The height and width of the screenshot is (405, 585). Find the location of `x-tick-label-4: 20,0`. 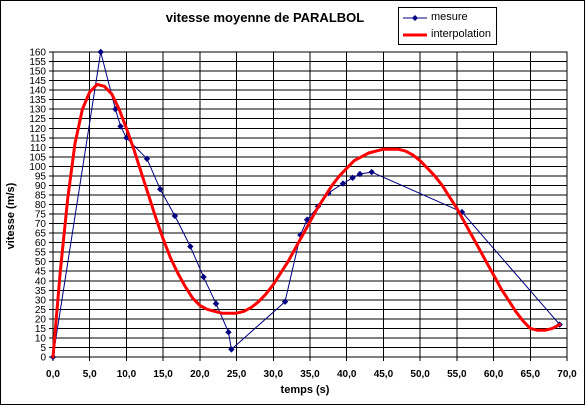

x-tick-label-4: 20,0 is located at coordinates (200, 374).